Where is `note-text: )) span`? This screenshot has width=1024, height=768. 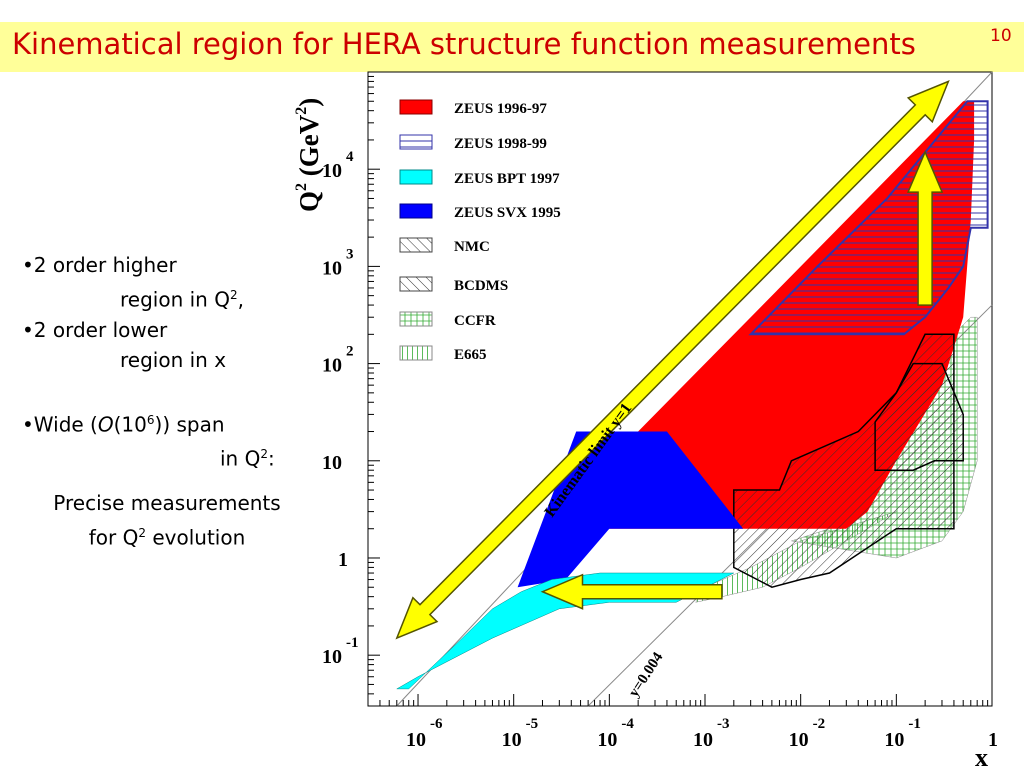 note-text: )) span is located at coordinates (189, 424).